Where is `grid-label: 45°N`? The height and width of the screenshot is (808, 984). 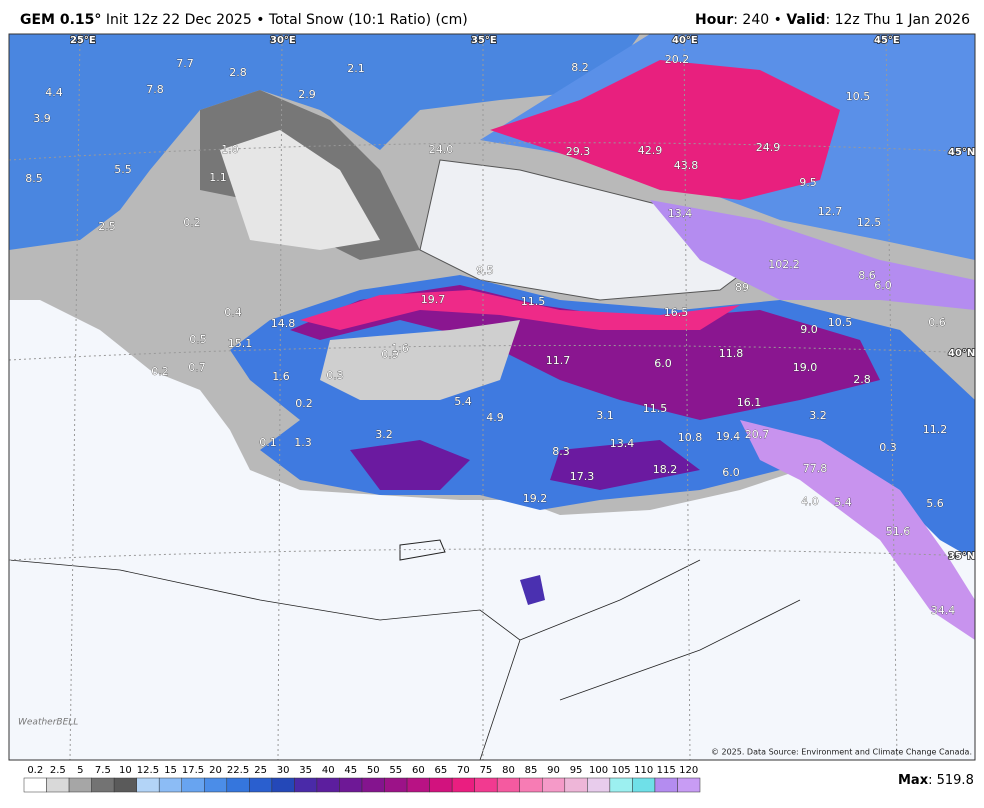 grid-label: 45°N is located at coordinates (961, 152).